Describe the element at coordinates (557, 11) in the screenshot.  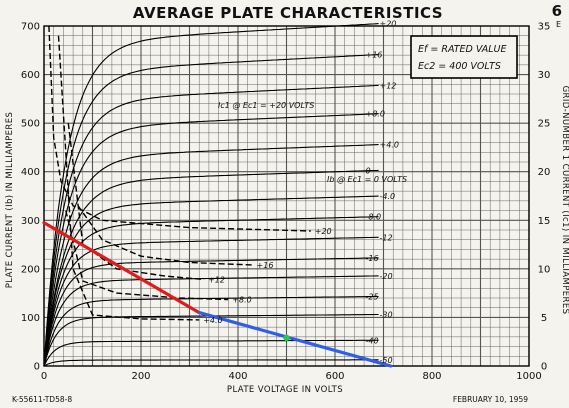
I see `corner-mark: 6` at that location.